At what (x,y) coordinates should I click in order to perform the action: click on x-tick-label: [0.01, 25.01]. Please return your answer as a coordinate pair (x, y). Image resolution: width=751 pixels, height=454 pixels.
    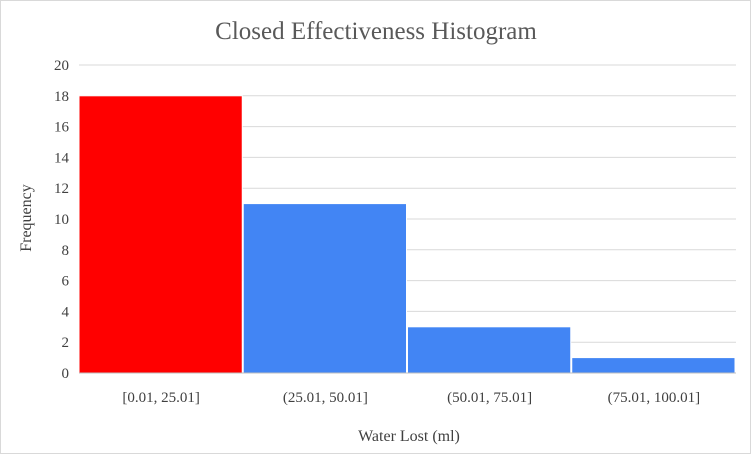
    Looking at the image, I should click on (161, 398).